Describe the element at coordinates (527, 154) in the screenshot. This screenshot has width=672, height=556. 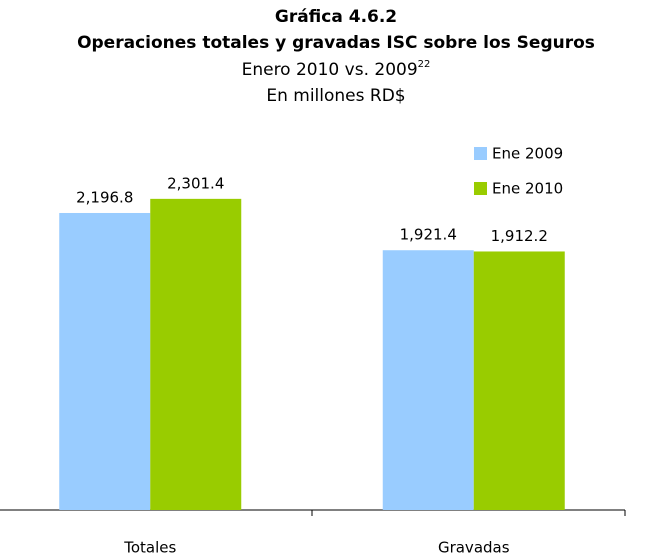
I see `legend-label: Ene 2009` at that location.